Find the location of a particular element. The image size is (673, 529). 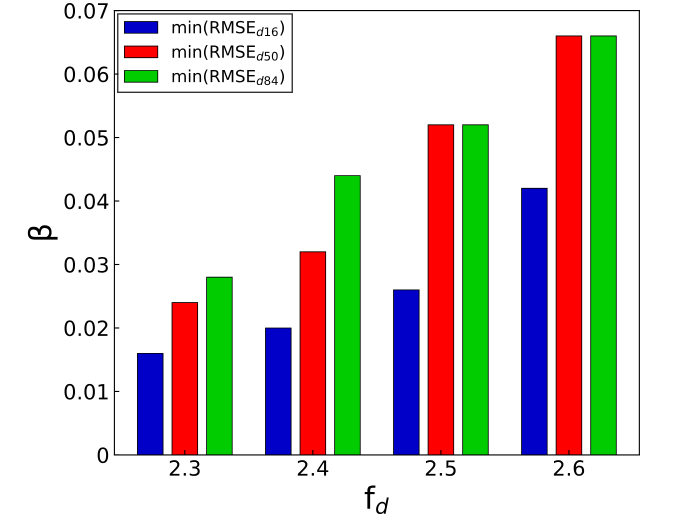

y-tick-label: 0.05 is located at coordinates (86, 138).